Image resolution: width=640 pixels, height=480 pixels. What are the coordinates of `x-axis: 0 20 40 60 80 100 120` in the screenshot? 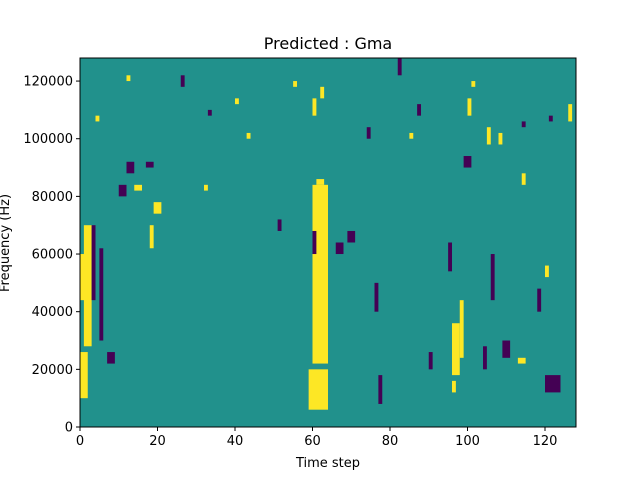 It's located at (317, 438).